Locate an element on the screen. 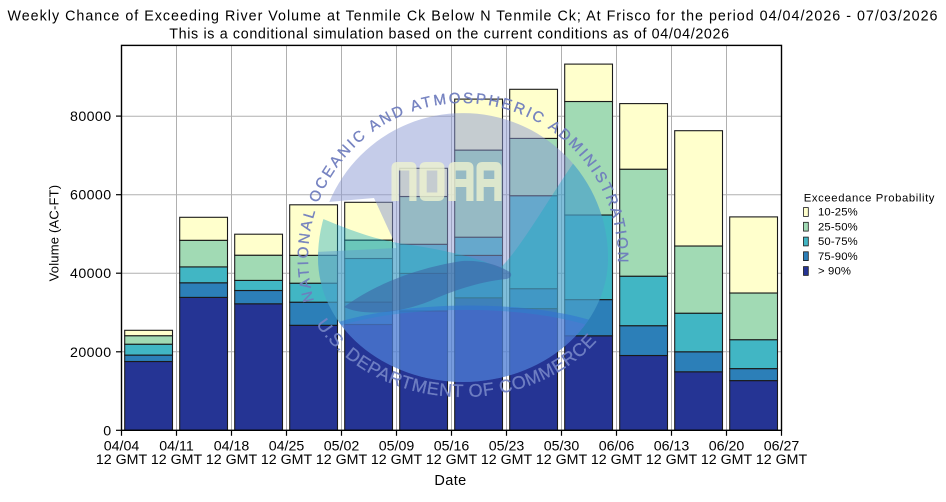 This screenshot has height=502, width=946. svg-text: 0 is located at coordinates (107, 431).